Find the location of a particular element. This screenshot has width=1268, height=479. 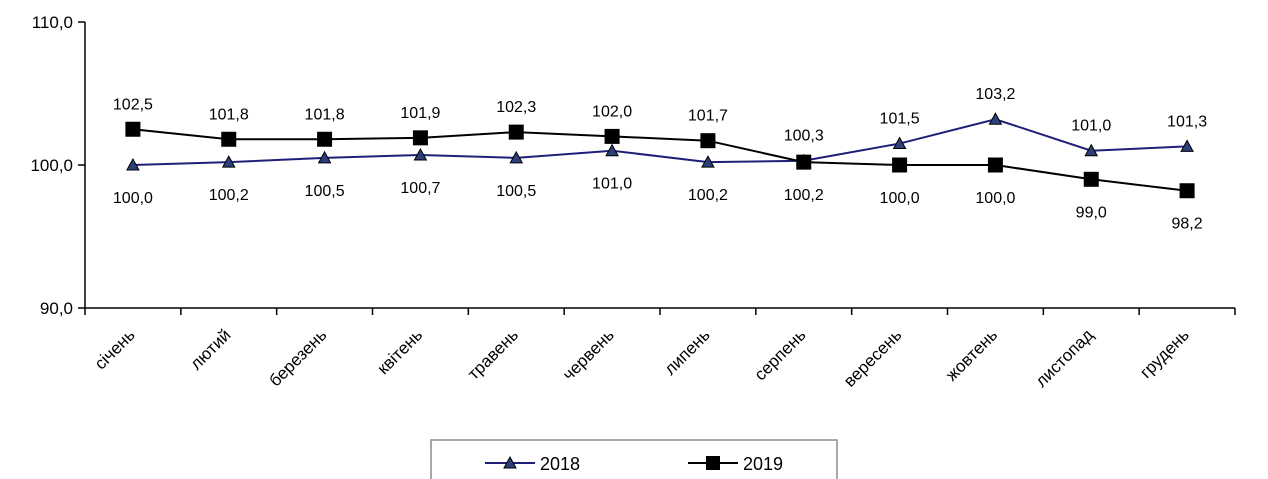

legend-label-2019: 2019 is located at coordinates (763, 464).